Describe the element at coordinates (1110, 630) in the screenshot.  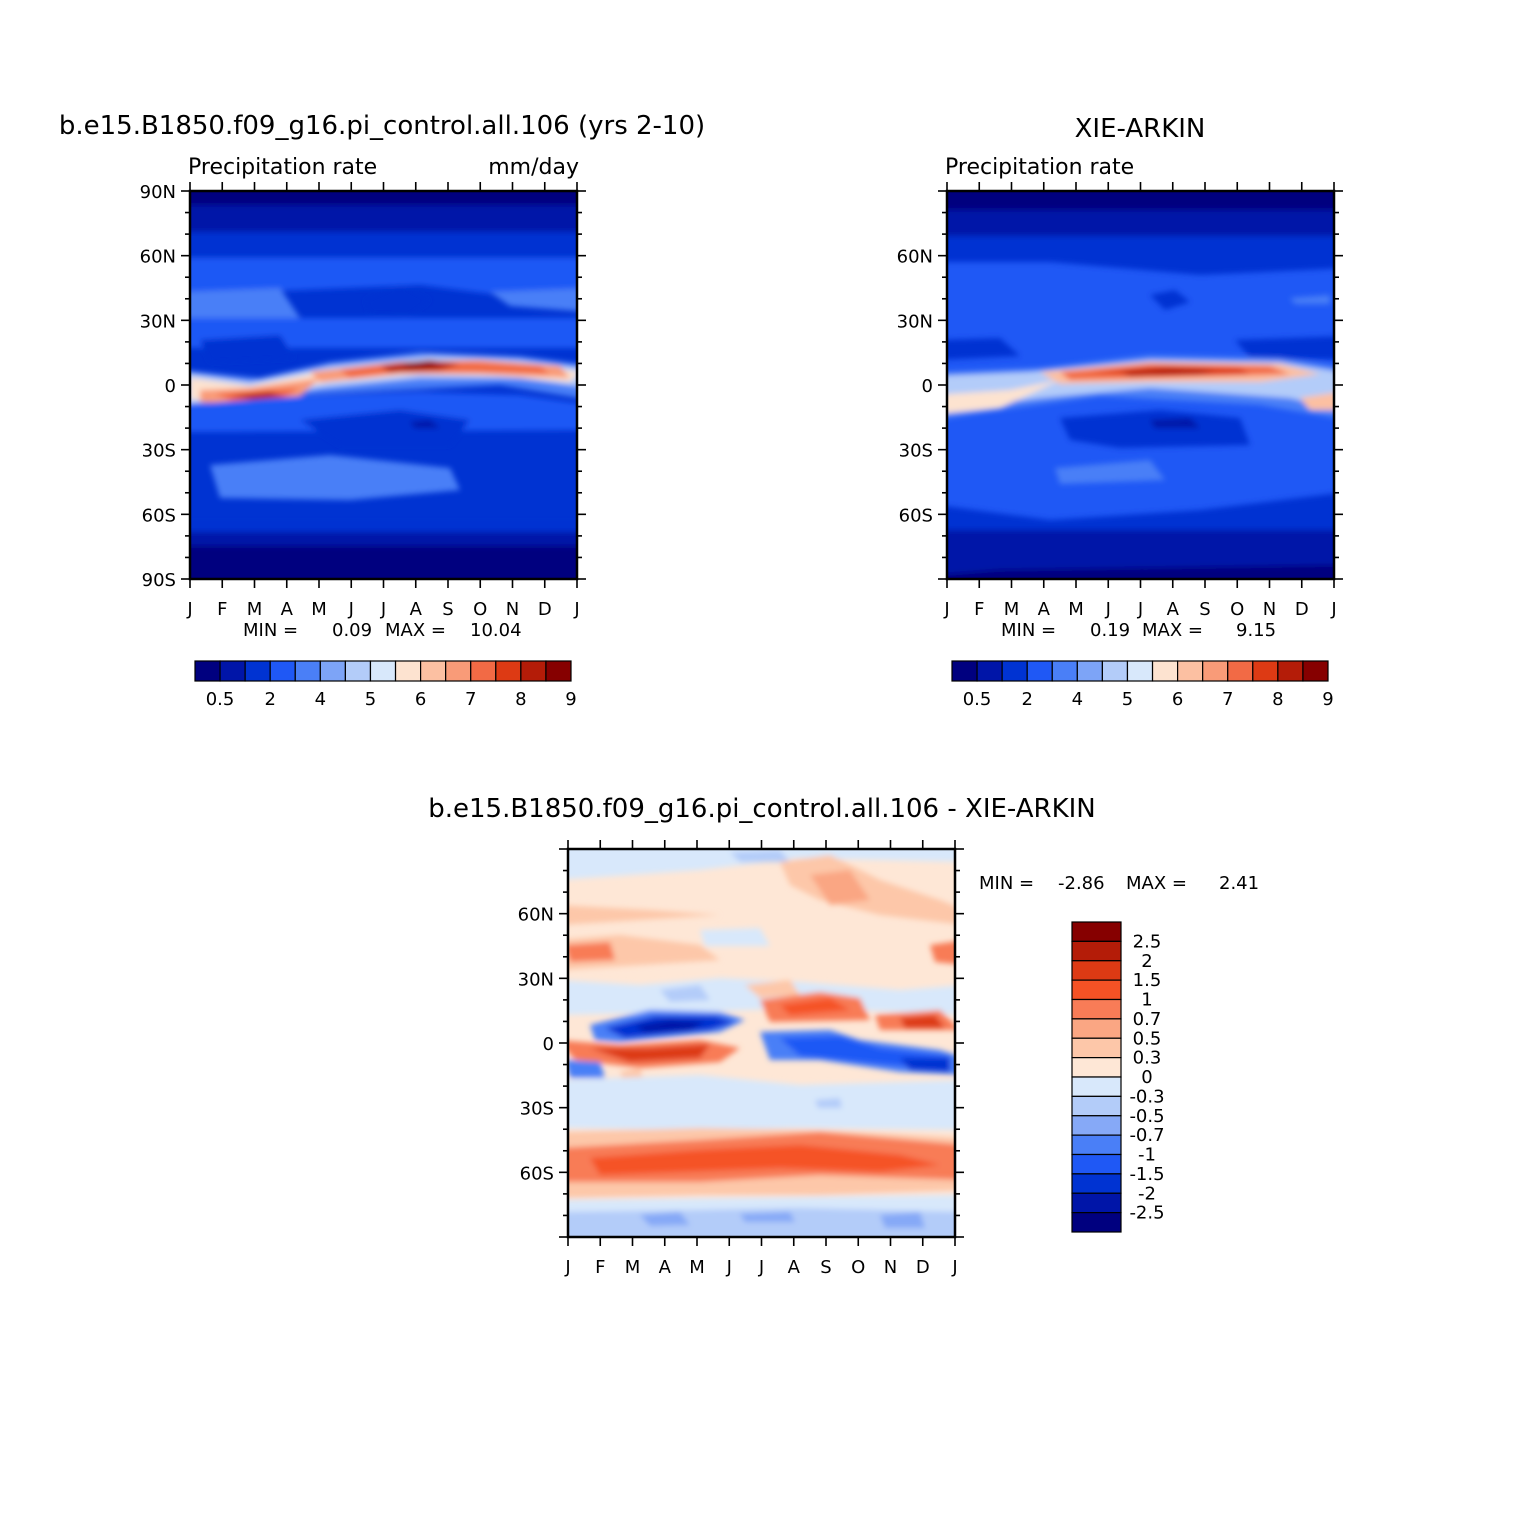
I see `panel2-min-value: 0.19` at that location.